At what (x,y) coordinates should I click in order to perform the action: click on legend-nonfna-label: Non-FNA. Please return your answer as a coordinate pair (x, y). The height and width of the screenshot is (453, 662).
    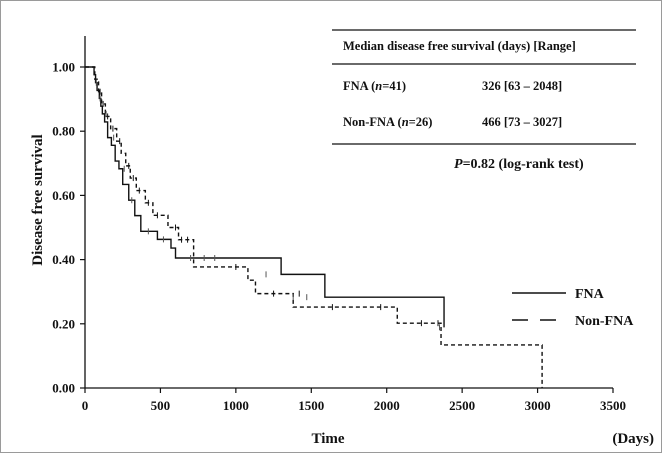
    Looking at the image, I should click on (604, 321).